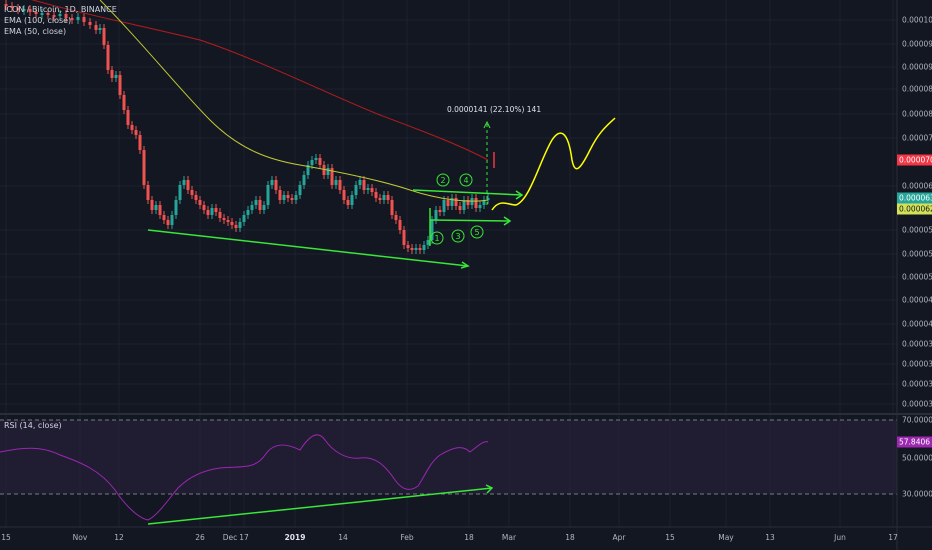  I want to click on time-tick-label: 26, so click(200, 537).